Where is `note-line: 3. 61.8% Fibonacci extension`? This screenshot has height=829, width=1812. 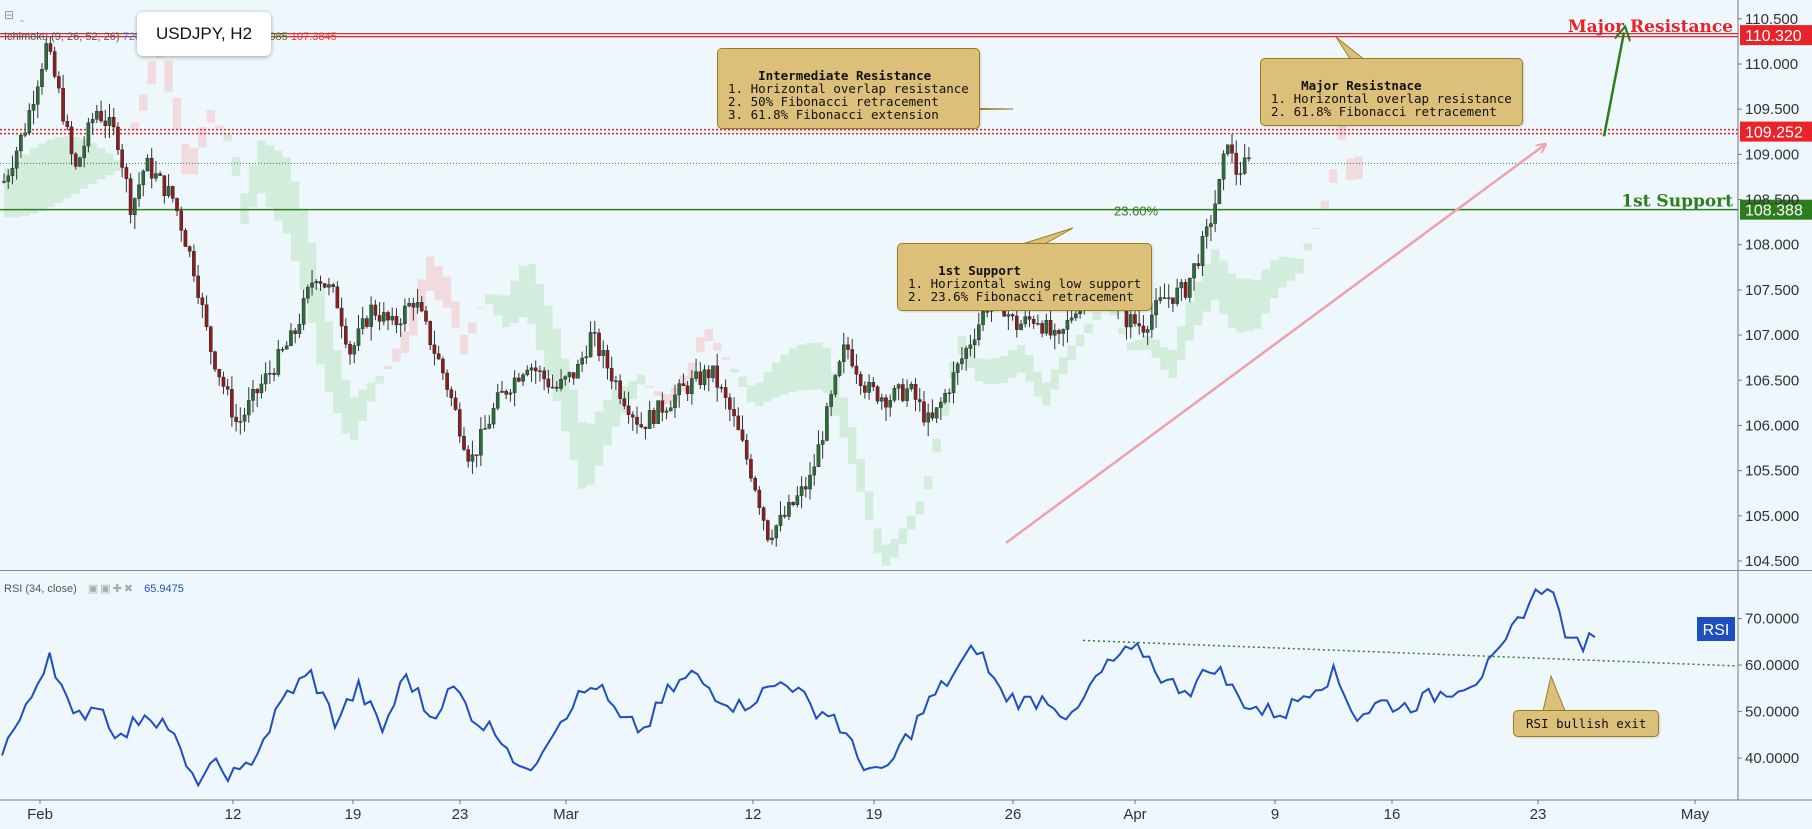
note-line: 3. 61.8% Fibonacci extension is located at coordinates (833, 114).